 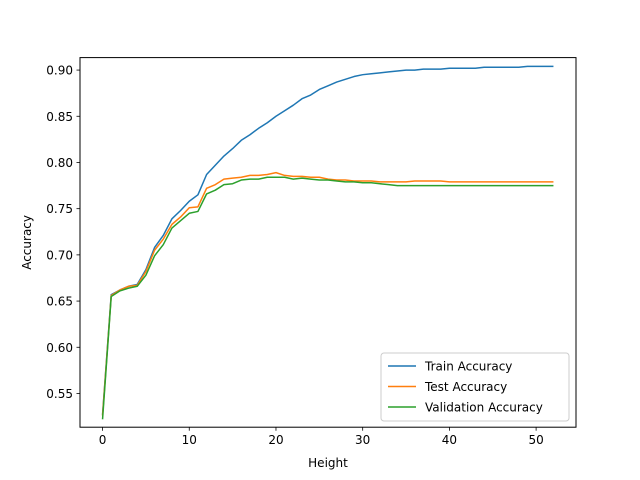 I want to click on legend-label-3: Validation Accuracy, so click(x=484, y=408).